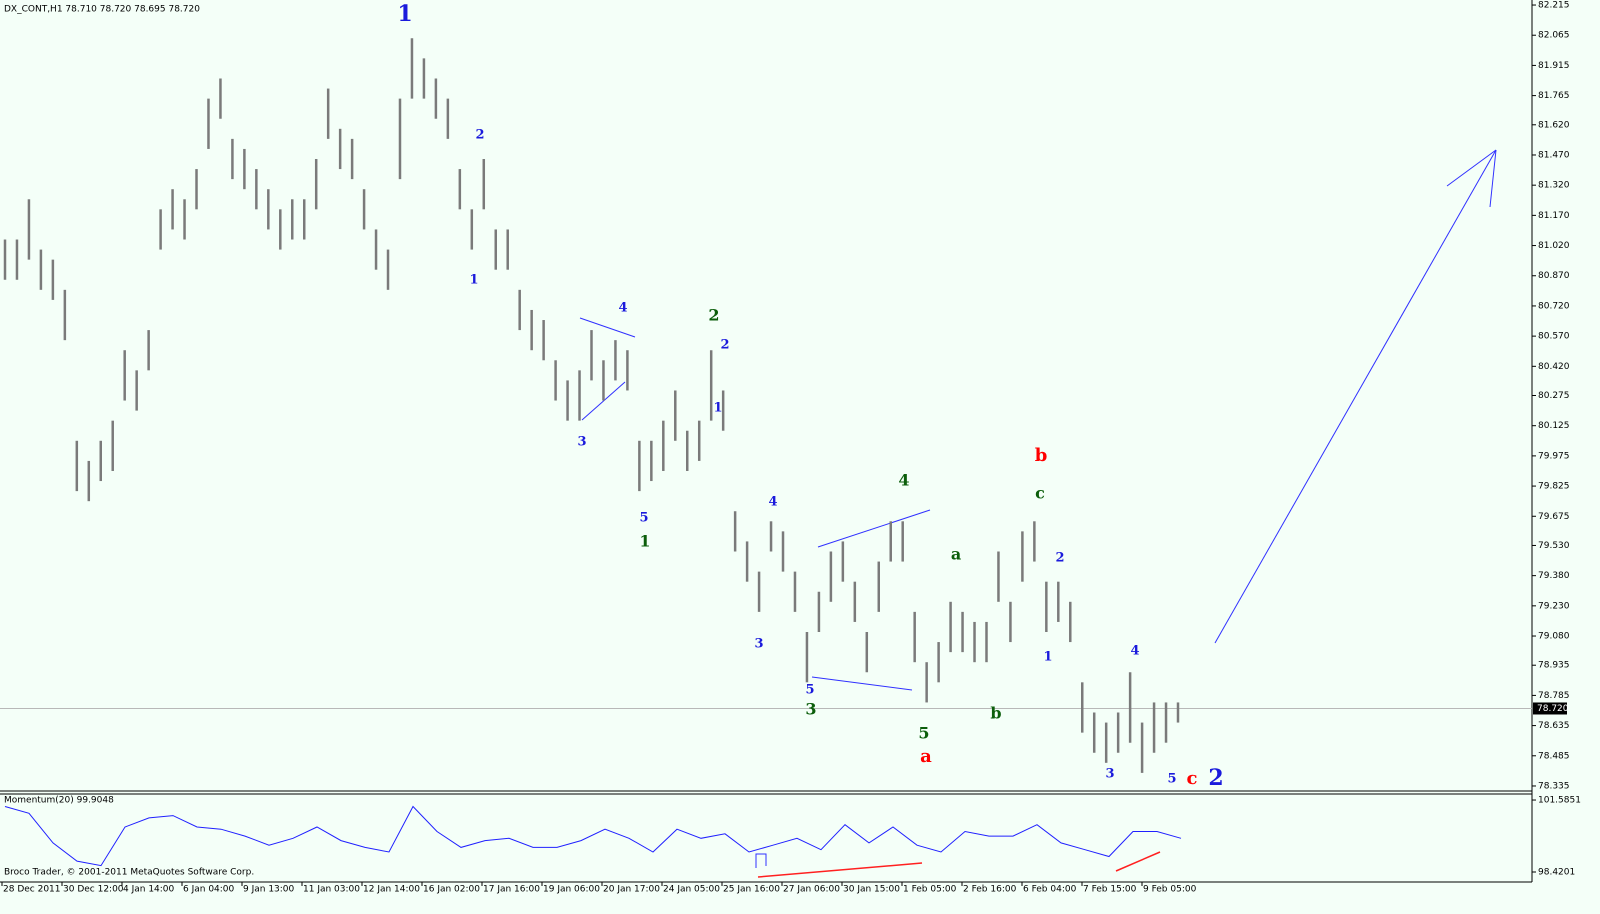  Describe the element at coordinates (511, 890) in the screenshot. I see `x-tick-label: 17 Jan 16:00` at that location.